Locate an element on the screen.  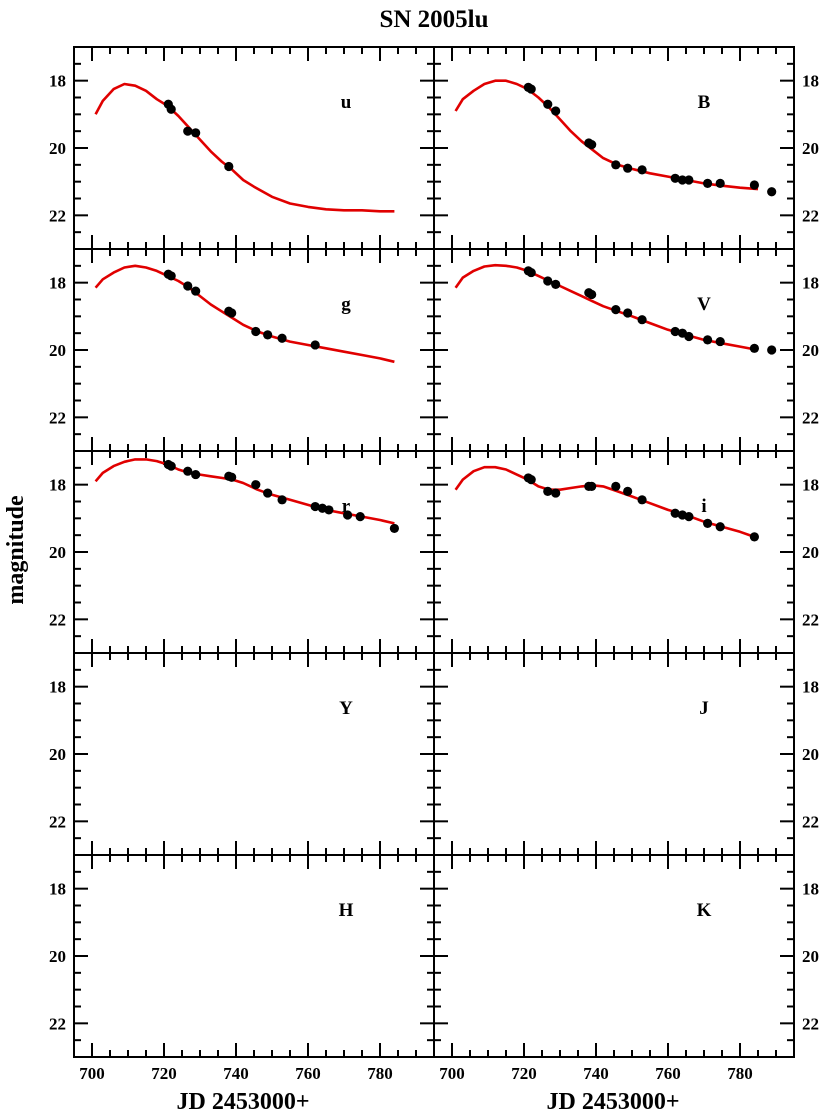
panel-J: 18 20 22 J is located at coordinates (626, 754).